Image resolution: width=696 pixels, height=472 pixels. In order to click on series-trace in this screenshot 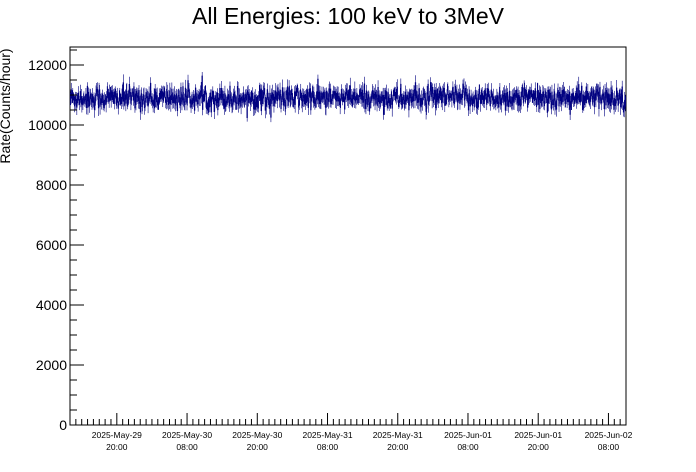, I will do `click(348, 97)`.